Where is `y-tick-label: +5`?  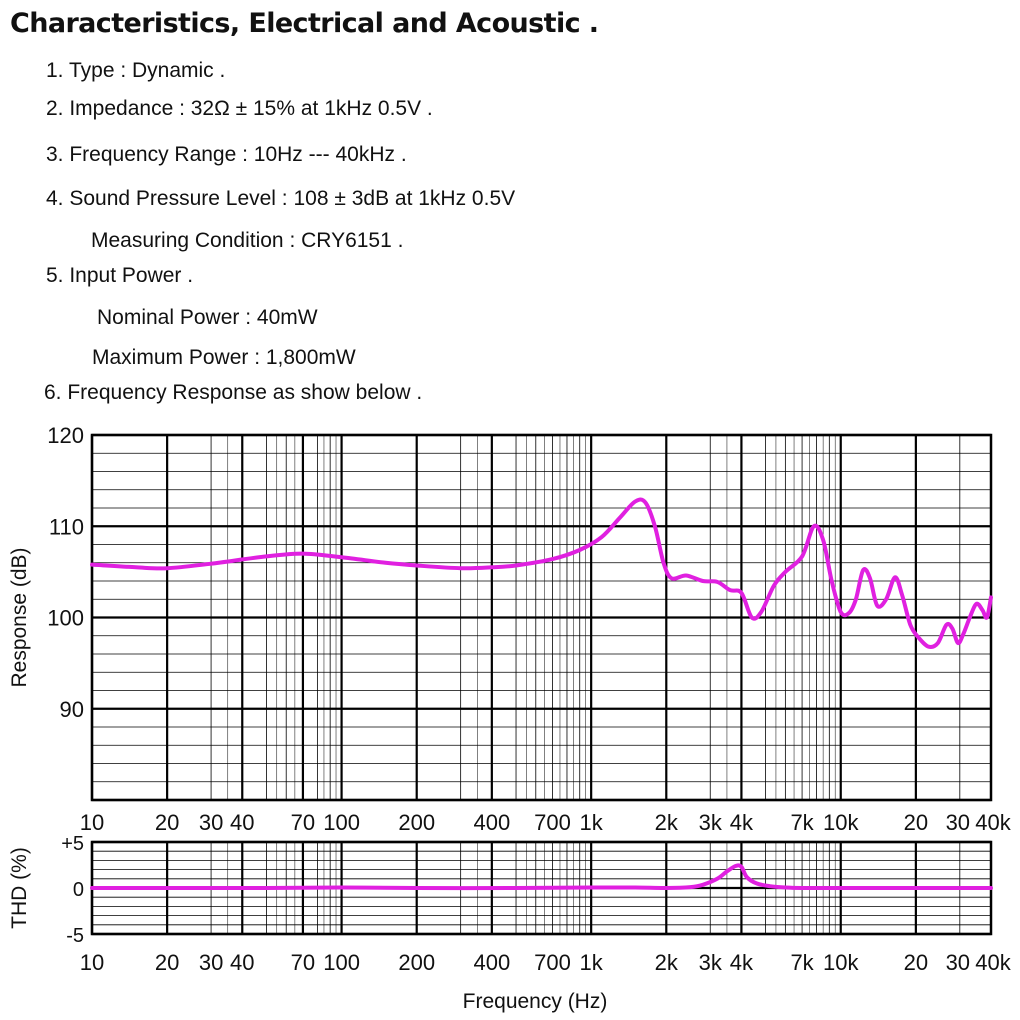 y-tick-label: +5 is located at coordinates (72, 844).